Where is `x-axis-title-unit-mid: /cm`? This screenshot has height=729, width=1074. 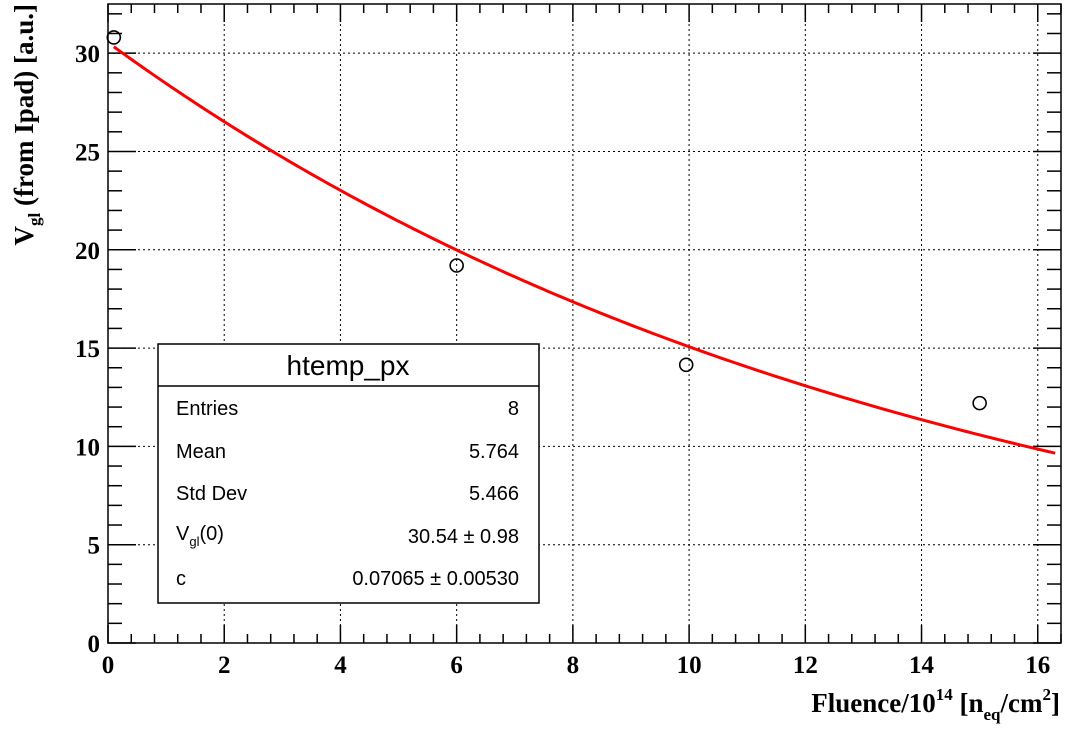 x-axis-title-unit-mid: /cm is located at coordinates (1021, 703).